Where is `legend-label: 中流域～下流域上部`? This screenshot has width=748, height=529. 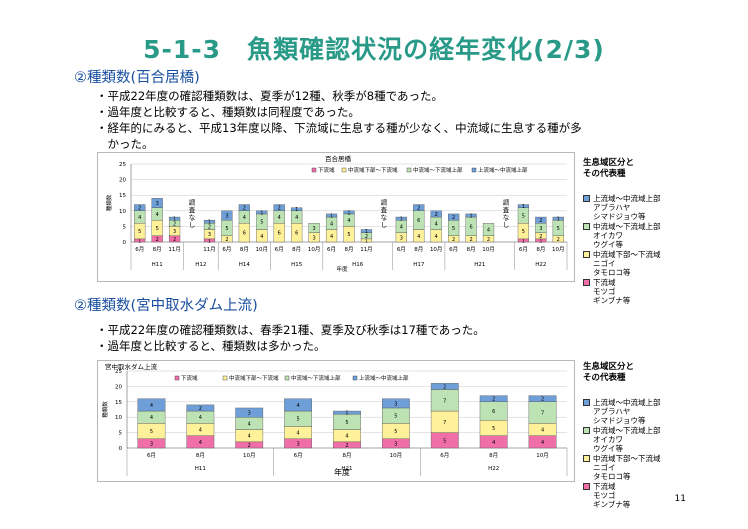 legend-label: 中流域～下流域上部 is located at coordinates (627, 430).